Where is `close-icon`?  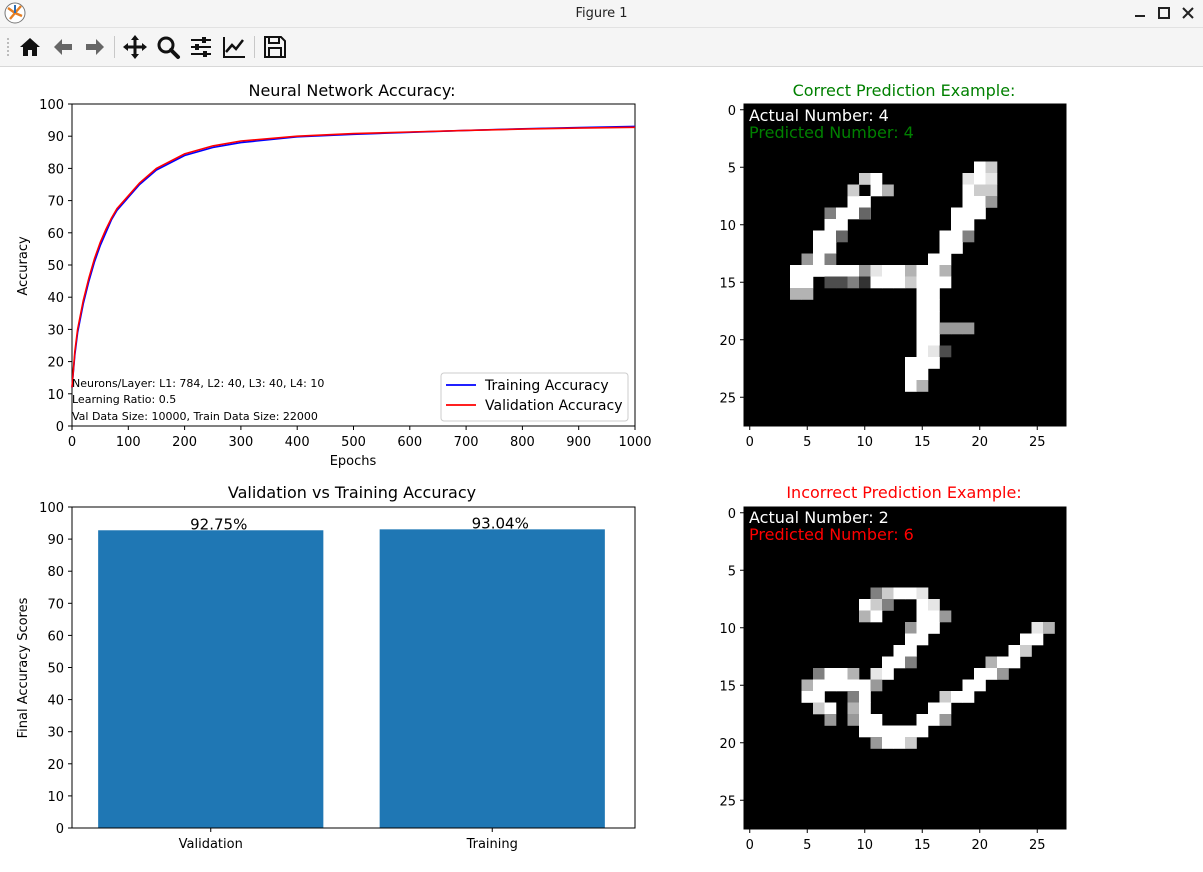
close-icon is located at coordinates (1188, 13).